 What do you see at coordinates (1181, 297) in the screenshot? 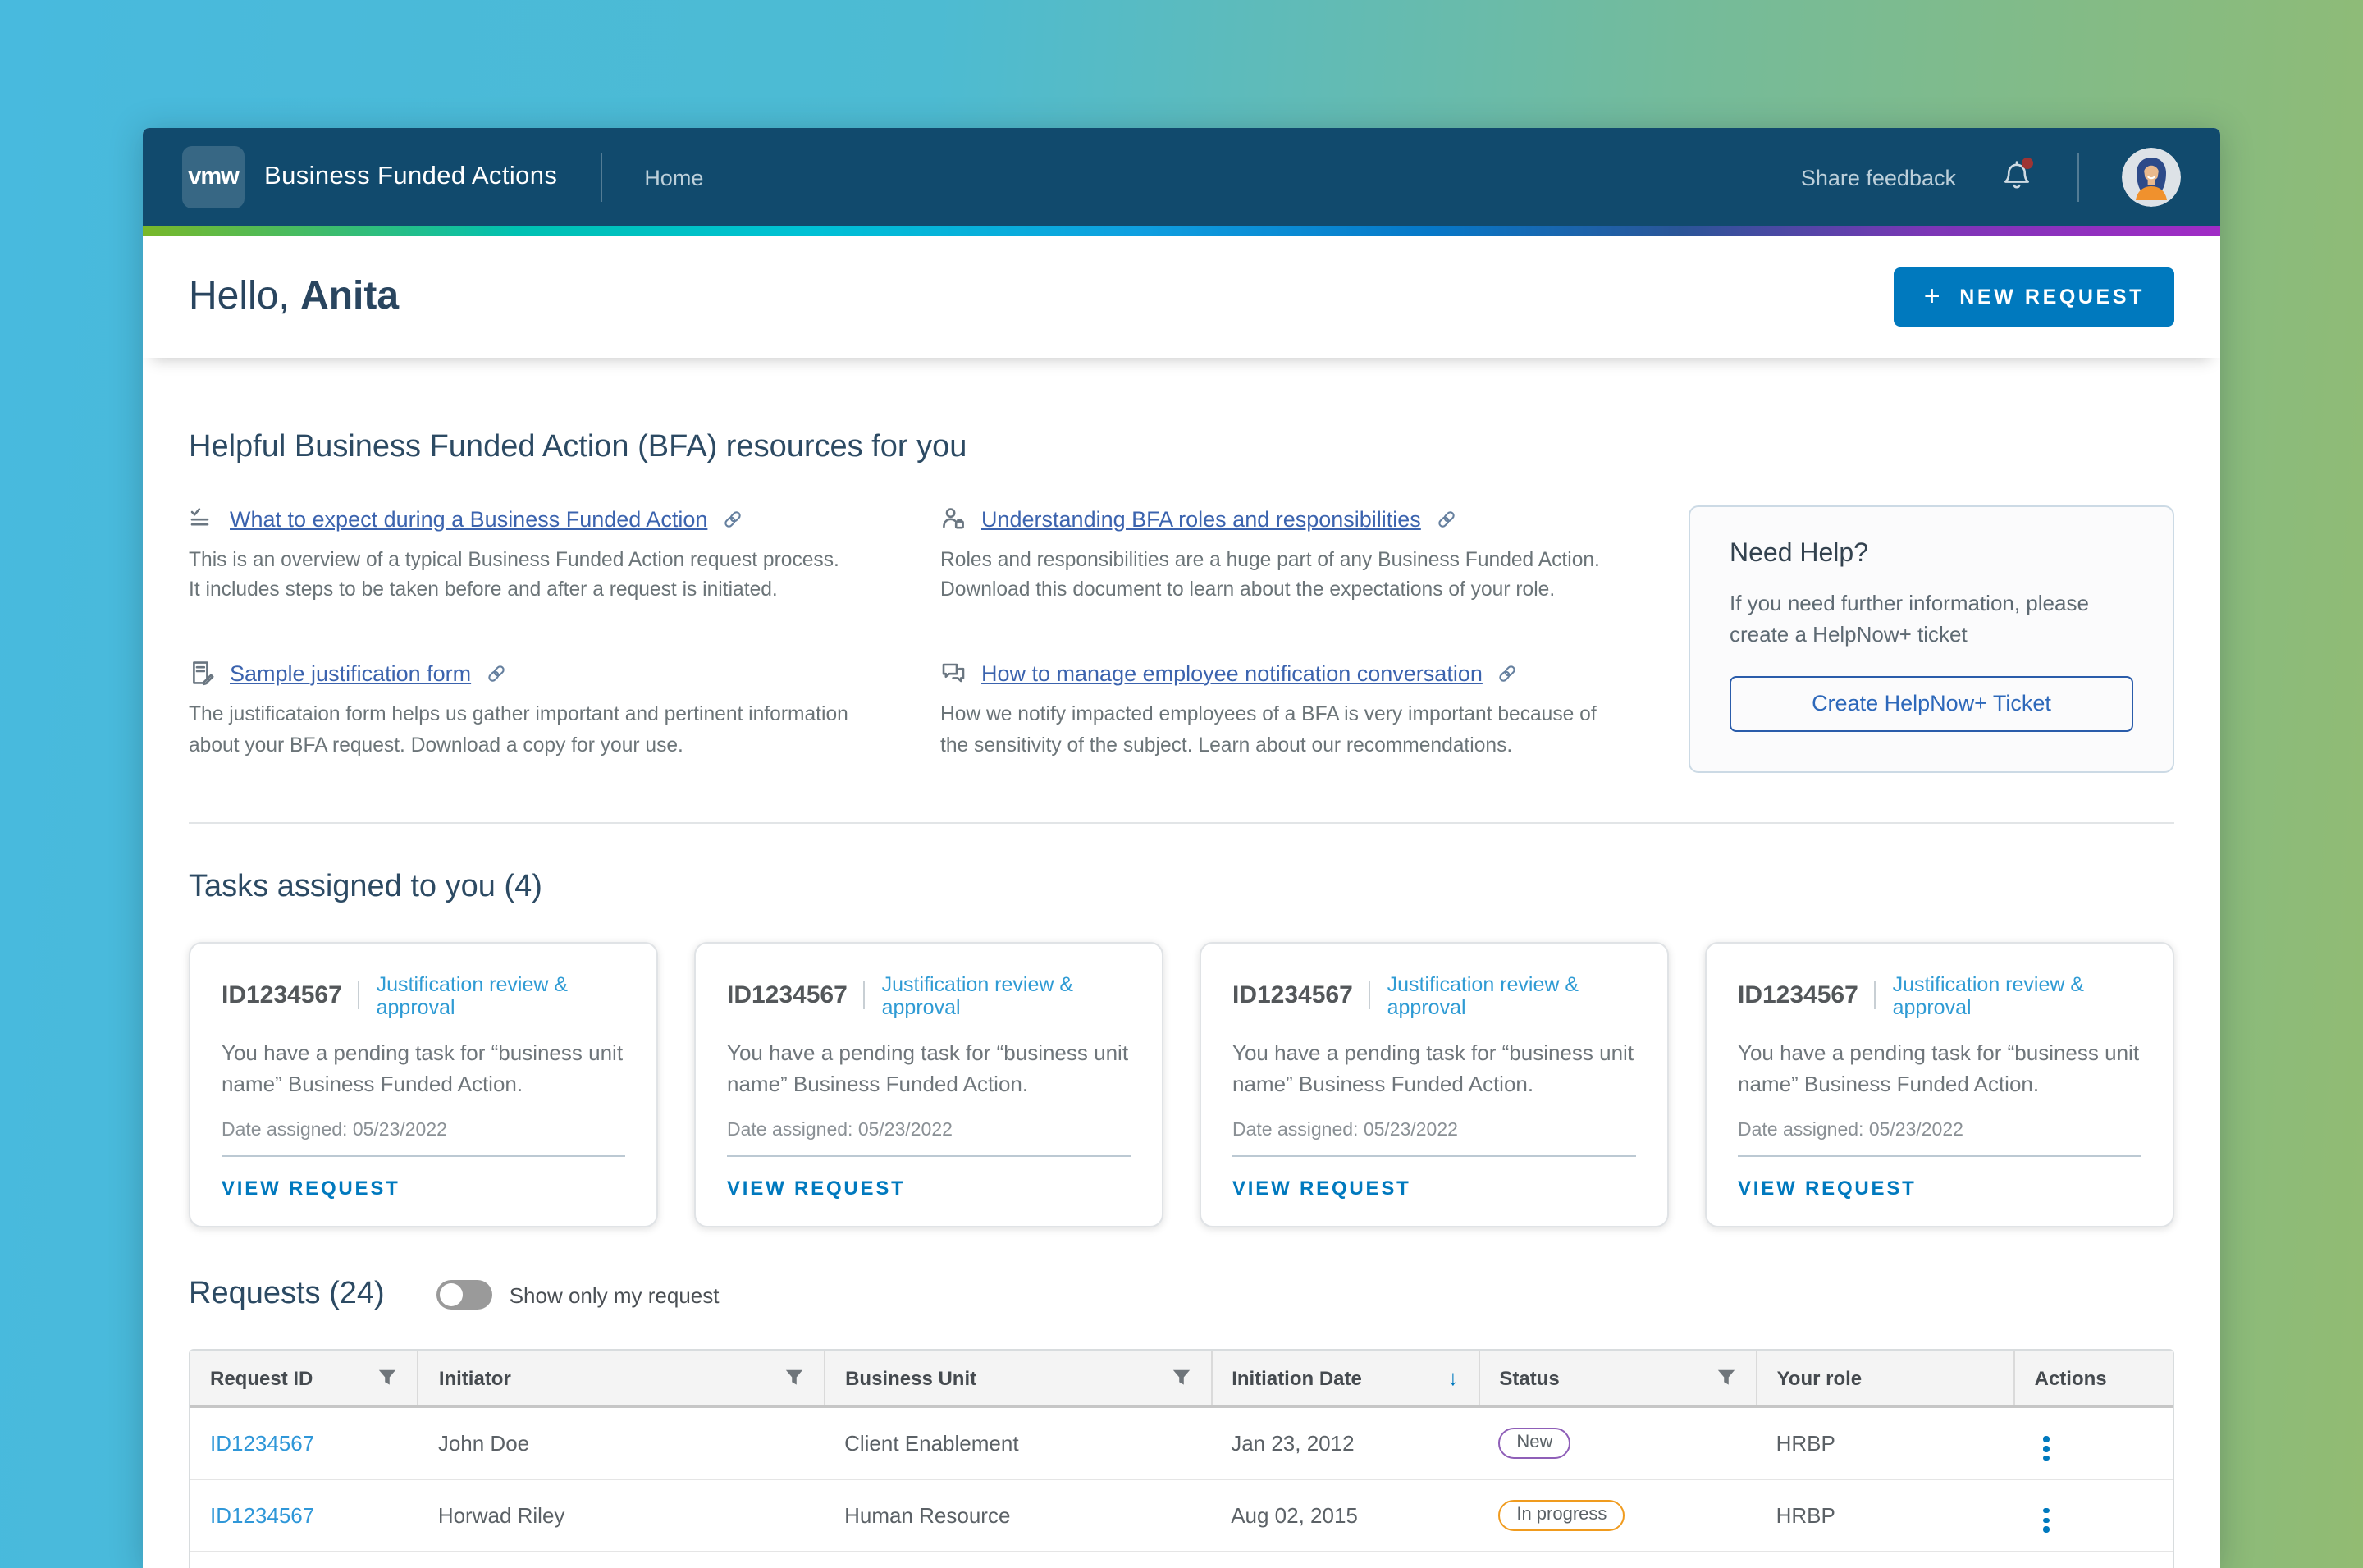
I see `hello-bar: Hello, Anita + NEW REQUEST` at bounding box center [1181, 297].